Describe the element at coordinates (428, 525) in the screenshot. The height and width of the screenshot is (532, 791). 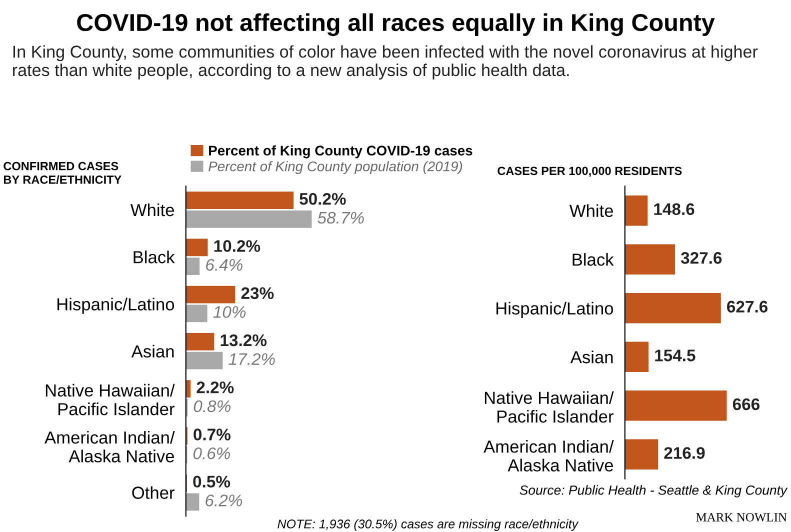
I see `text: NOTE: 1,936 (30.5%) cases are missing race/ethnicity` at that location.